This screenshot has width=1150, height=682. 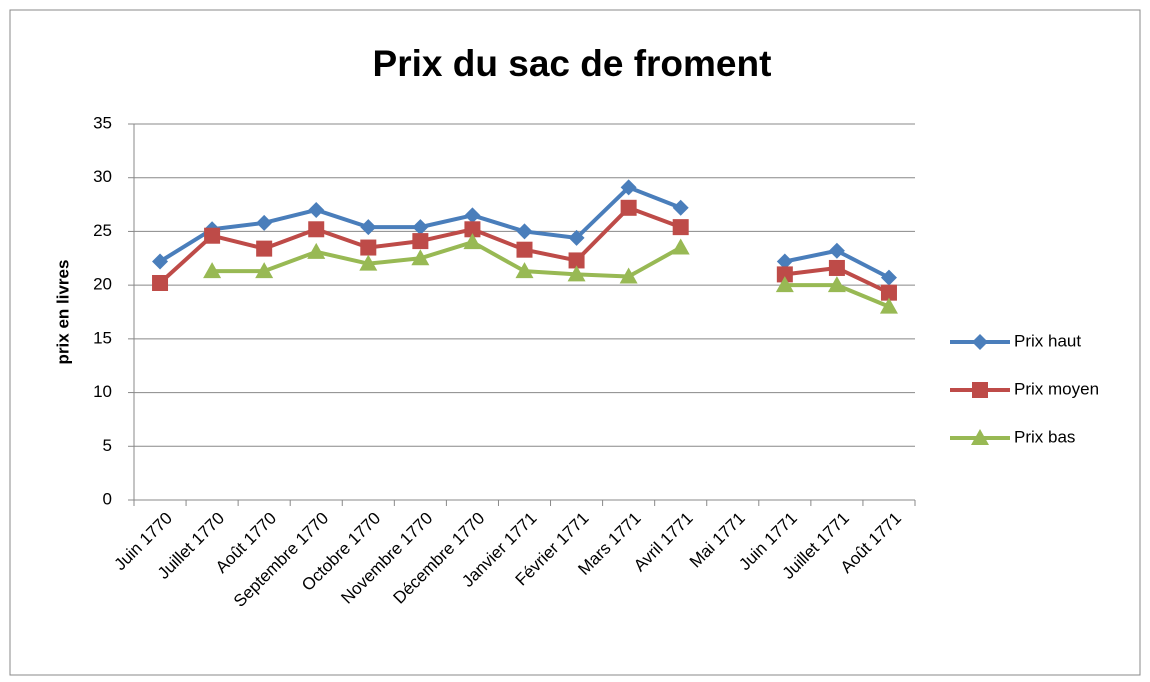 I want to click on y-tick-label: 10, so click(x=102, y=391).